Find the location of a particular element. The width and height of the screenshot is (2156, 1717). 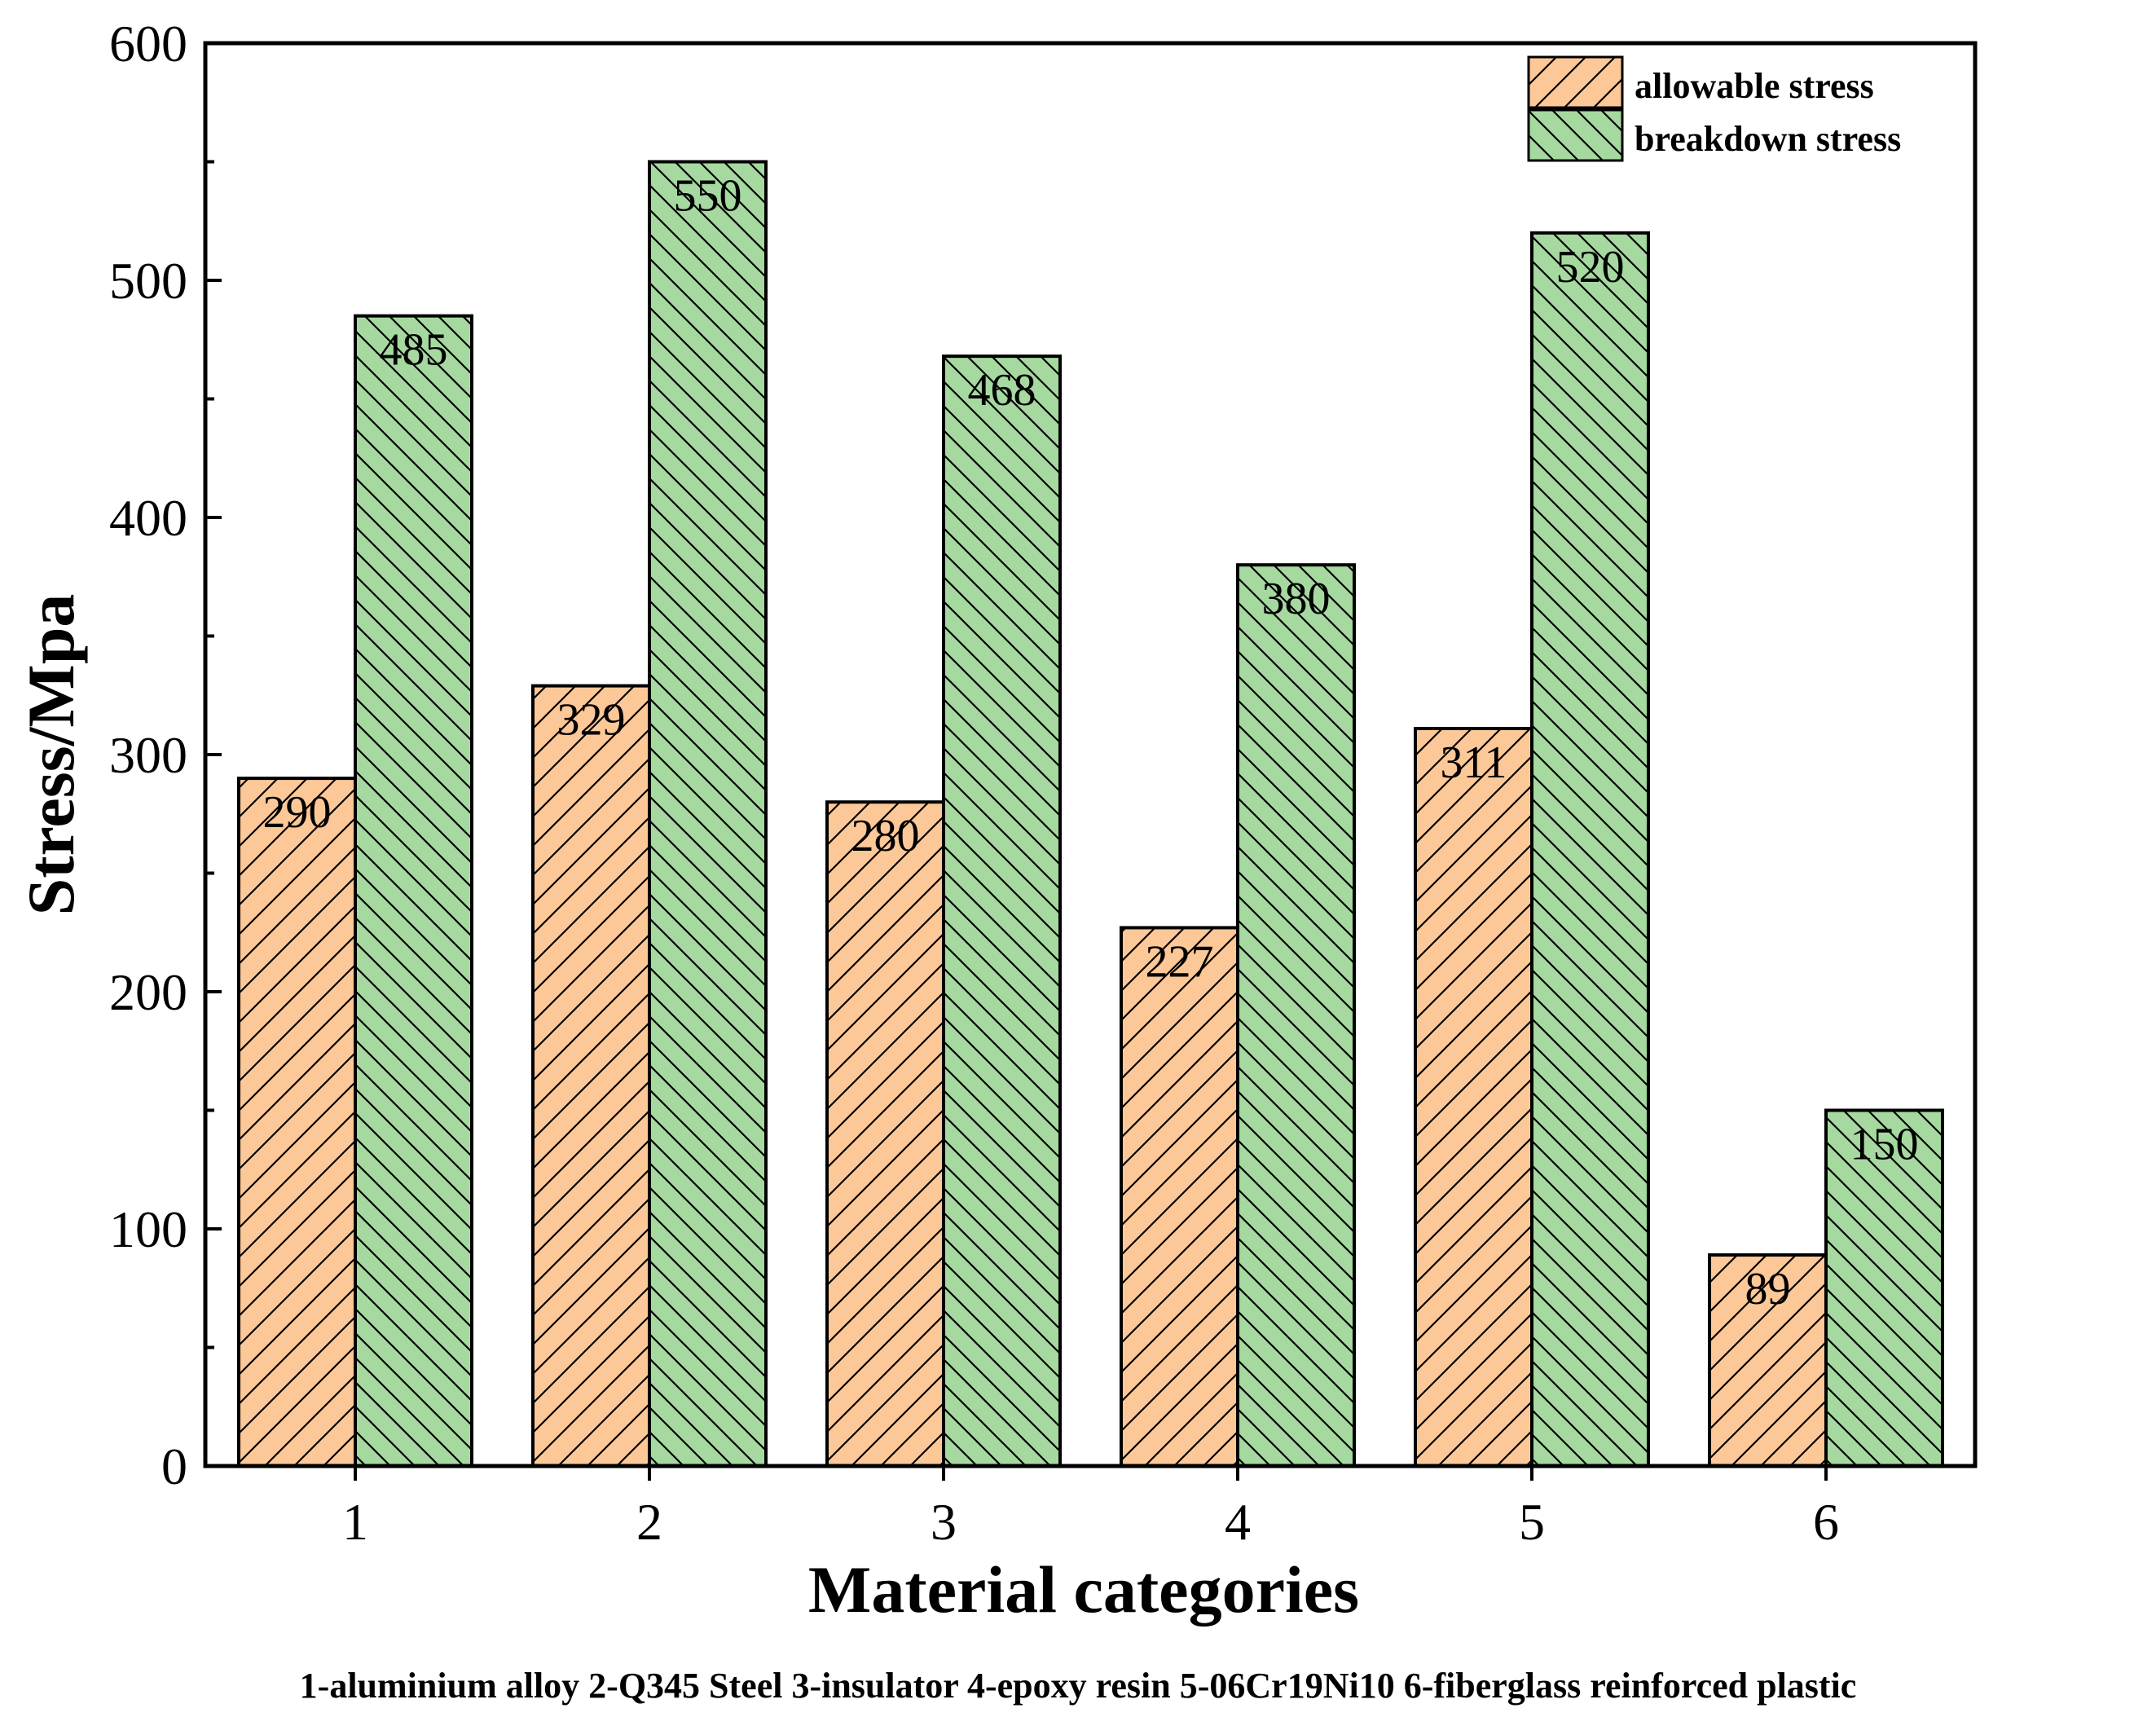

x-axis-title: Material categories is located at coordinates (1083, 1589).